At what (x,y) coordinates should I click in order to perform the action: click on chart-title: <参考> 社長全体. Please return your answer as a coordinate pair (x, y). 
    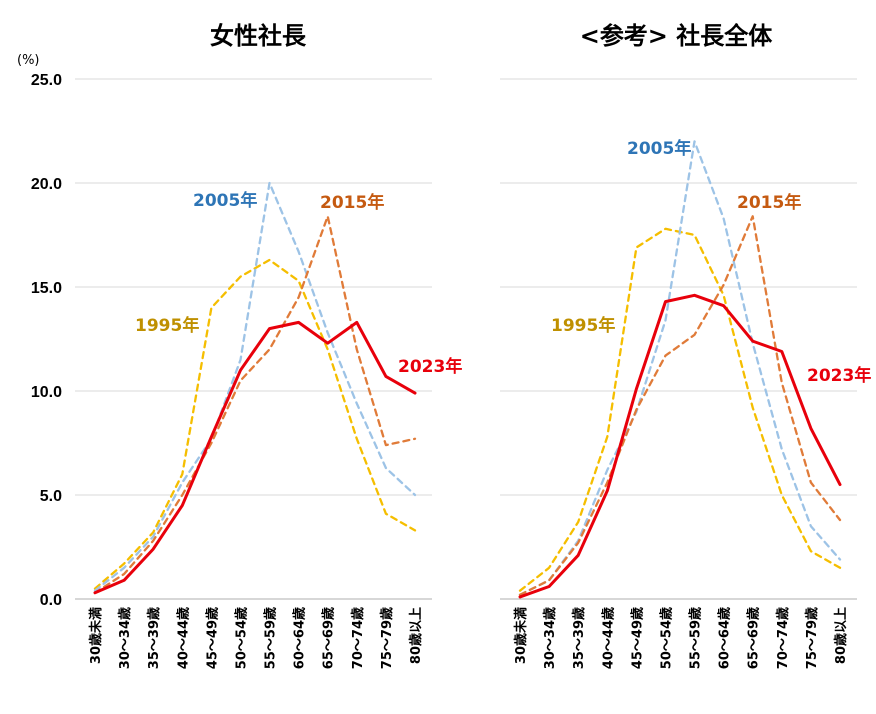
    Looking at the image, I should click on (677, 36).